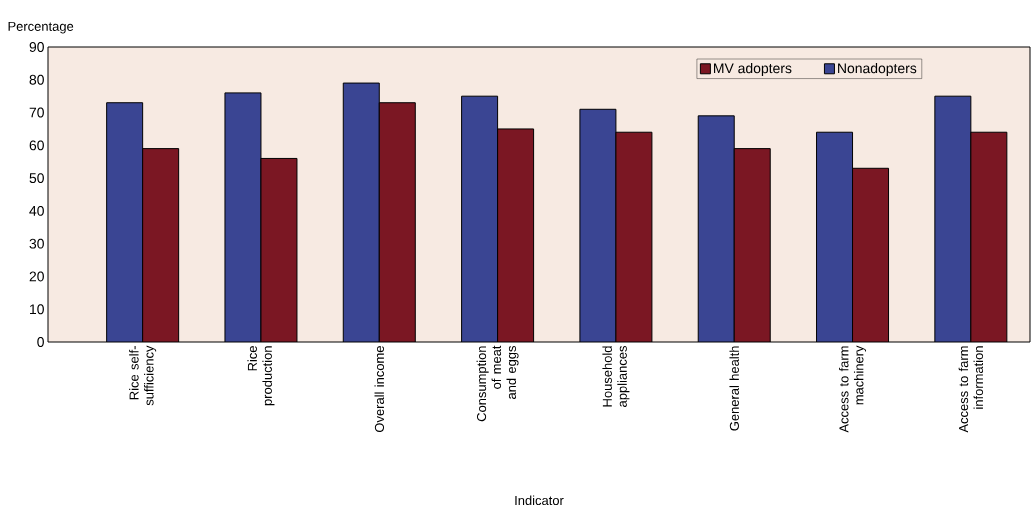  What do you see at coordinates (36, 243) in the screenshot?
I see `y-tick-label: 30` at bounding box center [36, 243].